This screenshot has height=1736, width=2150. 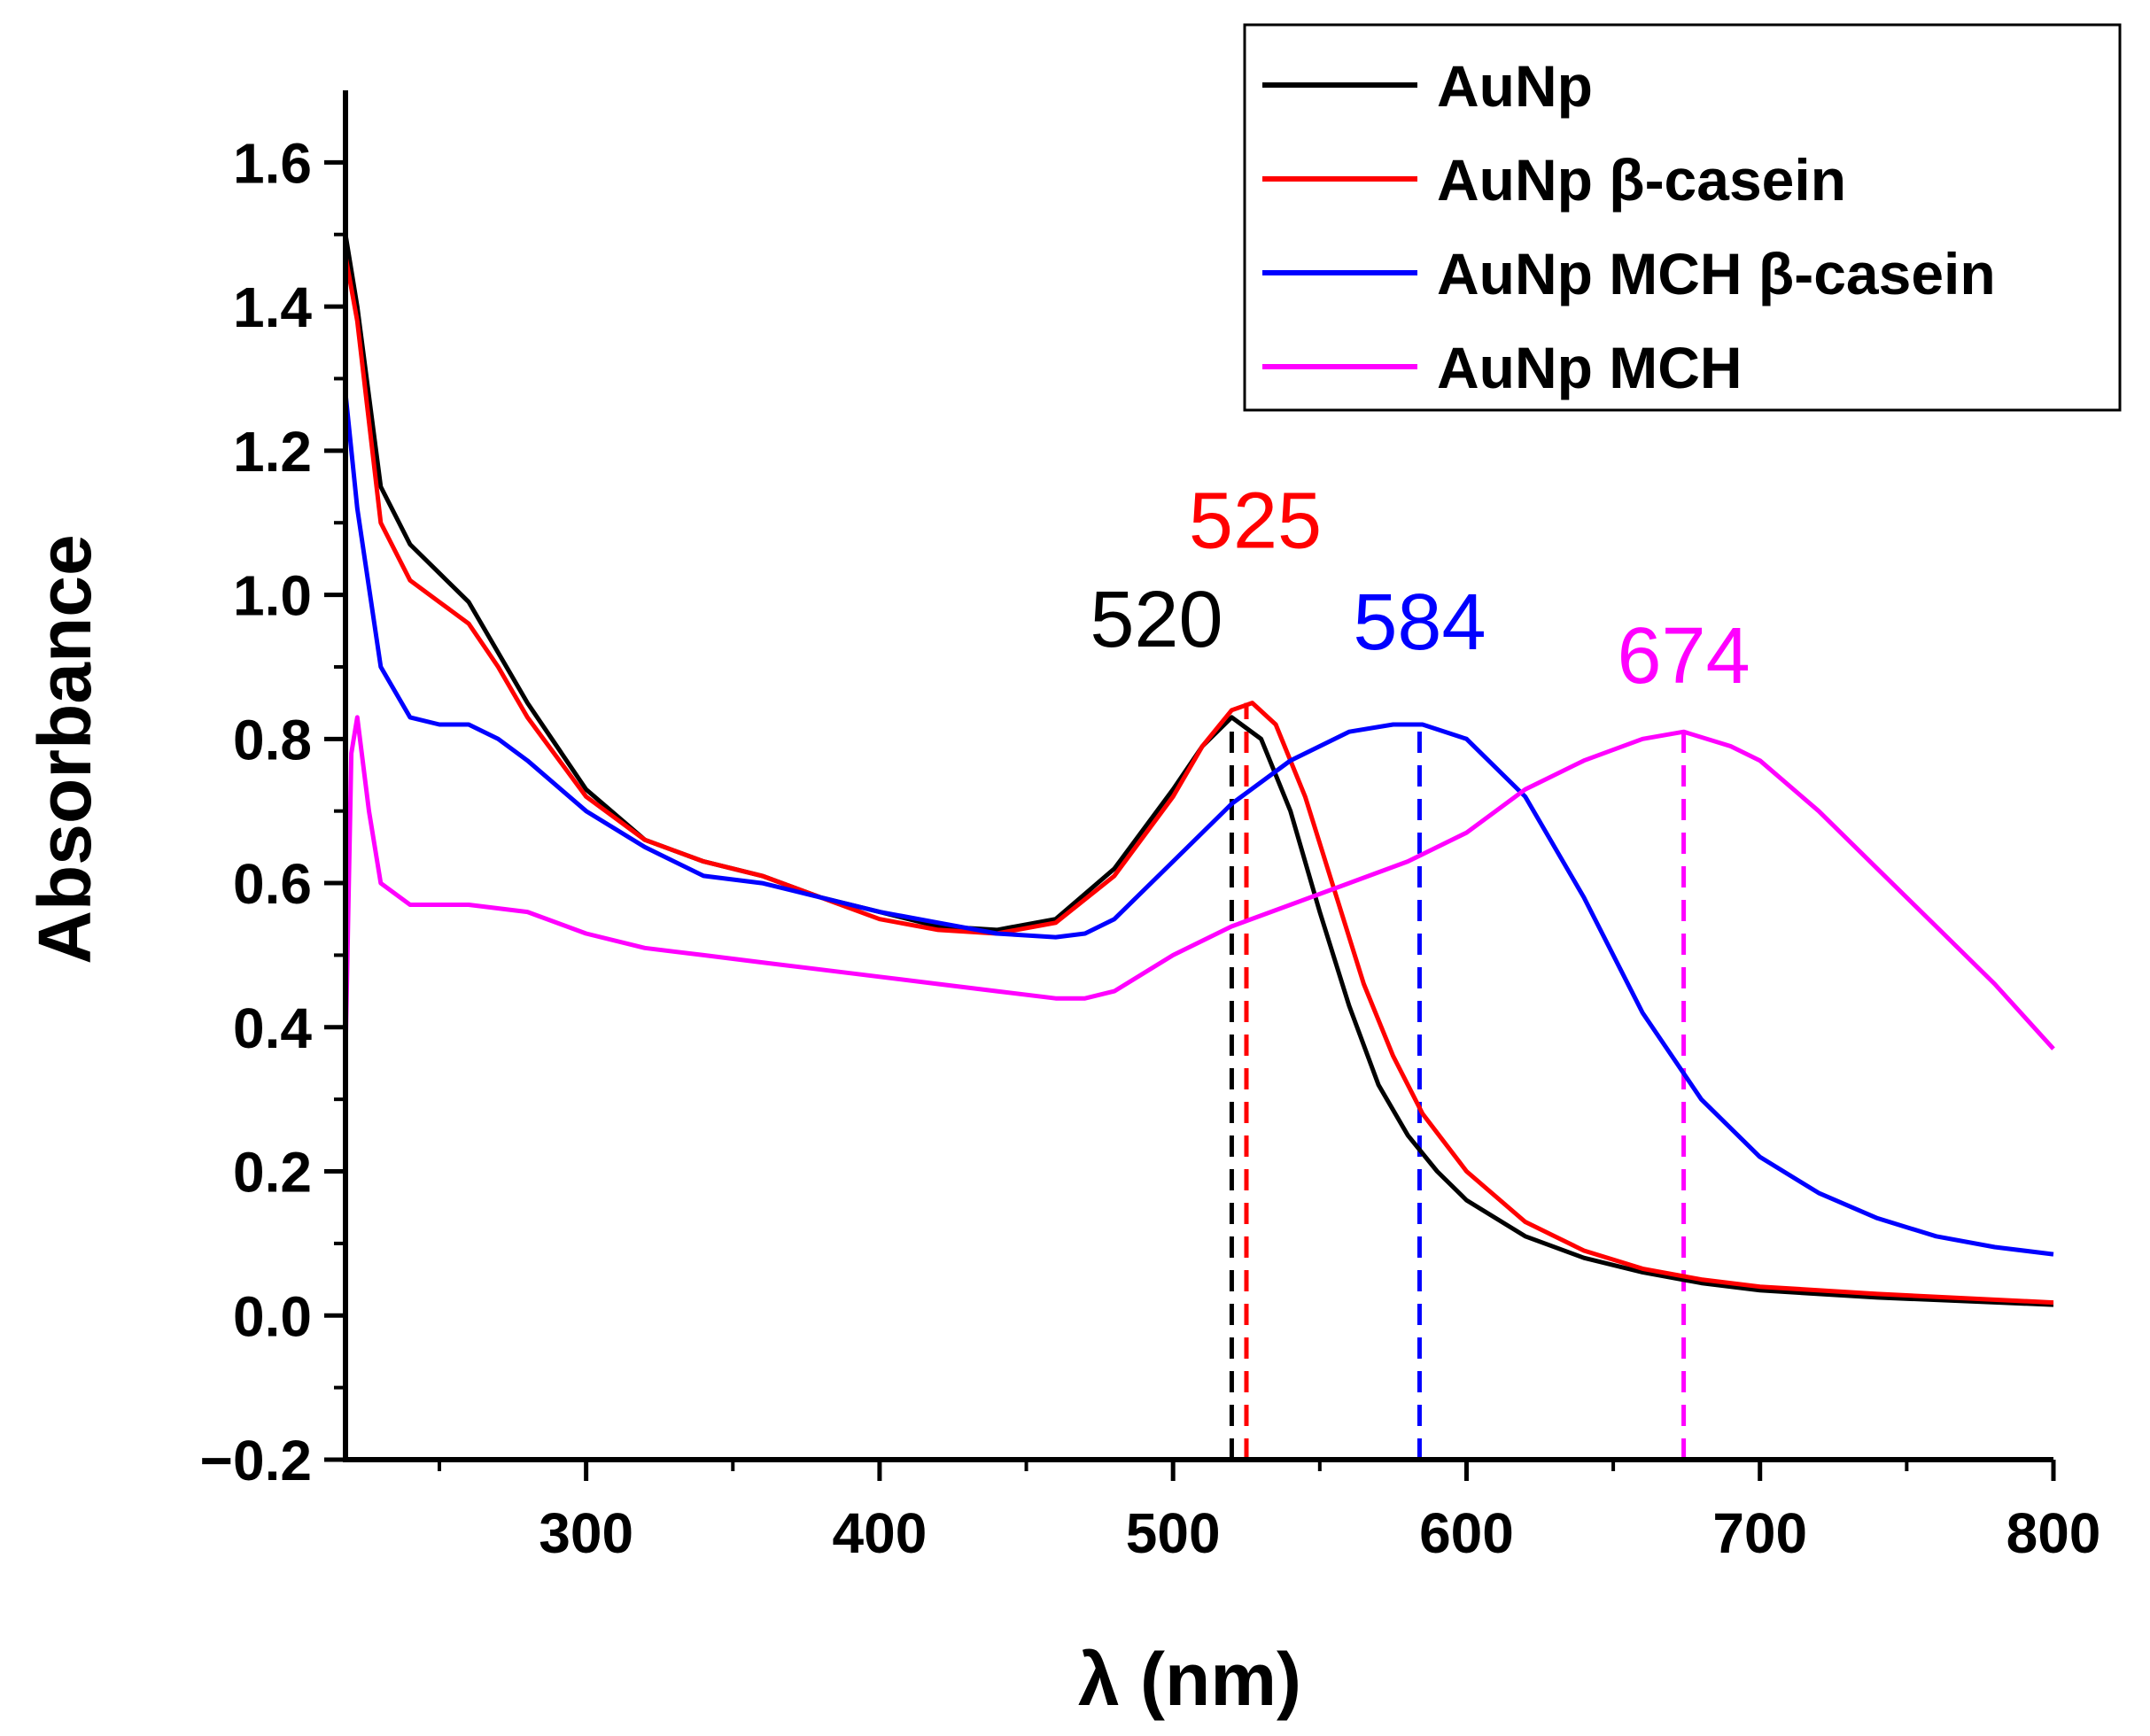 I want to click on x-tick-label: 700, so click(x=1759, y=1533).